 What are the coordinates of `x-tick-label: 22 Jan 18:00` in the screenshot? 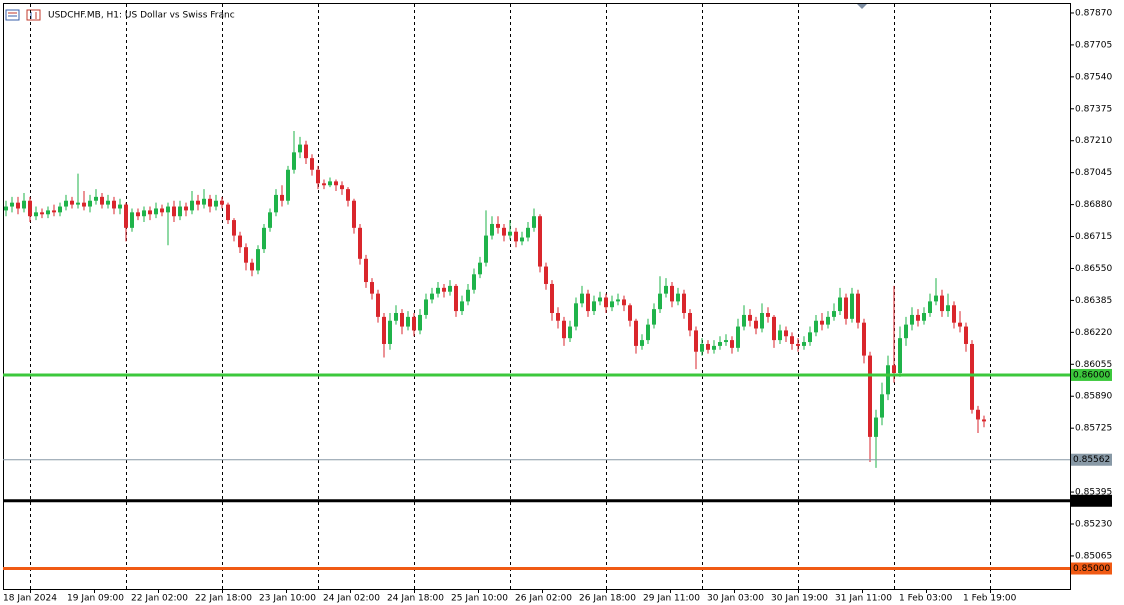 It's located at (223, 599).